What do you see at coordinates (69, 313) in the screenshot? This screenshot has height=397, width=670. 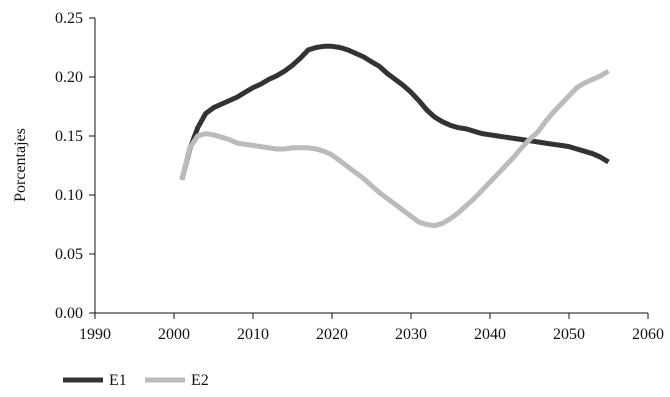 I see `y-tick-label: 0.00` at bounding box center [69, 313].